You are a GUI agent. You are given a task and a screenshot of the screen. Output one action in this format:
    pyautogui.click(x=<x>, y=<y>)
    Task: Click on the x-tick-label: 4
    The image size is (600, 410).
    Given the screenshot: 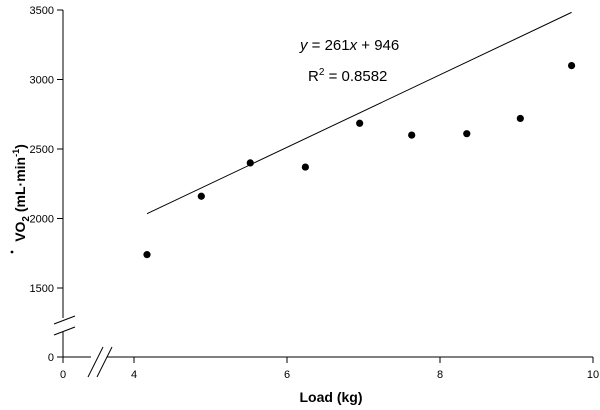 What is the action you would take?
    pyautogui.click(x=134, y=375)
    